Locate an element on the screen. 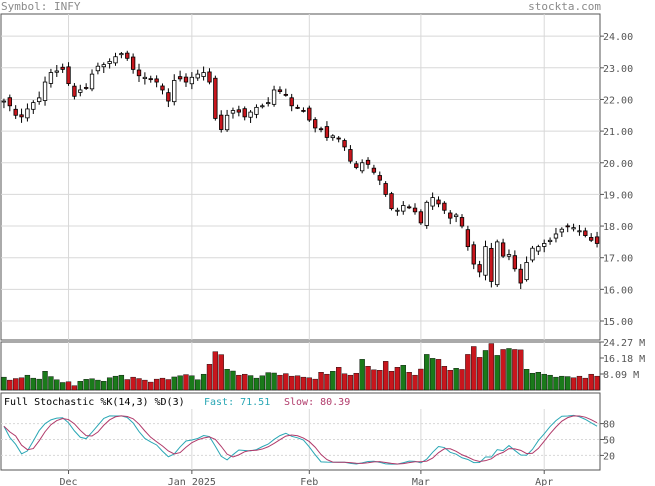  price-tick-label: 24.00 is located at coordinates (618, 37).